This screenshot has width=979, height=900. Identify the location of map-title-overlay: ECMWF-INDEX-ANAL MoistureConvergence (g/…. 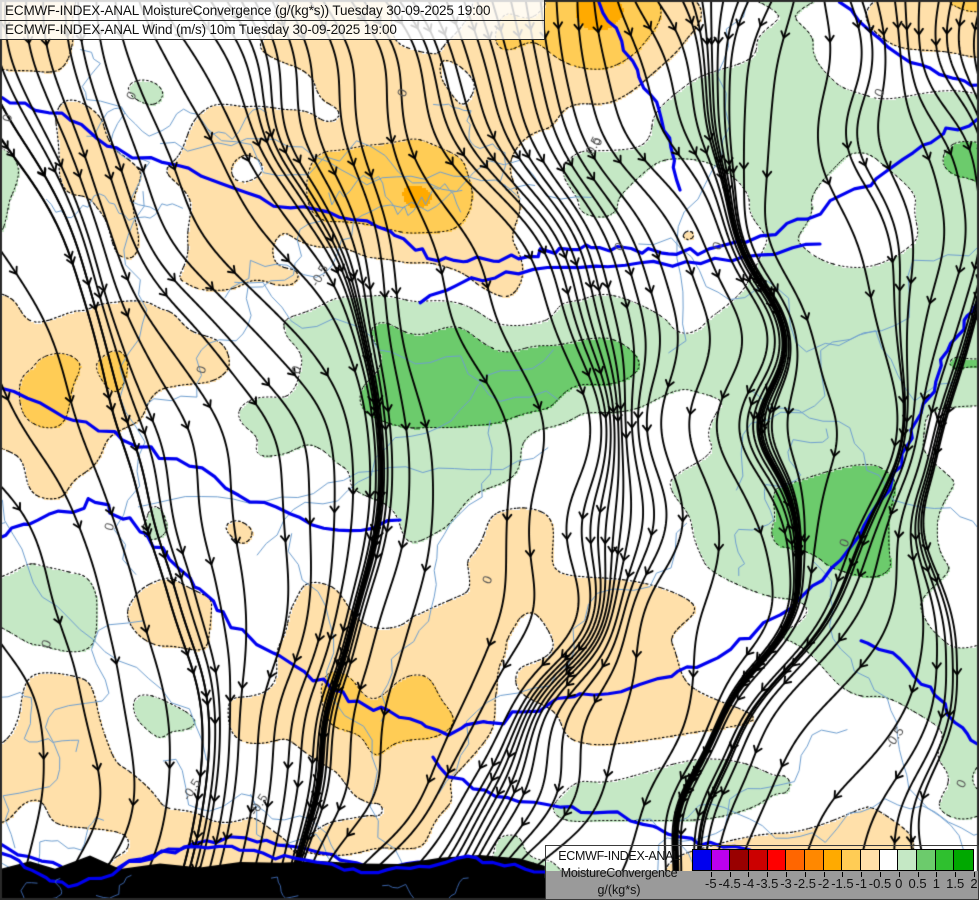
(272, 20).